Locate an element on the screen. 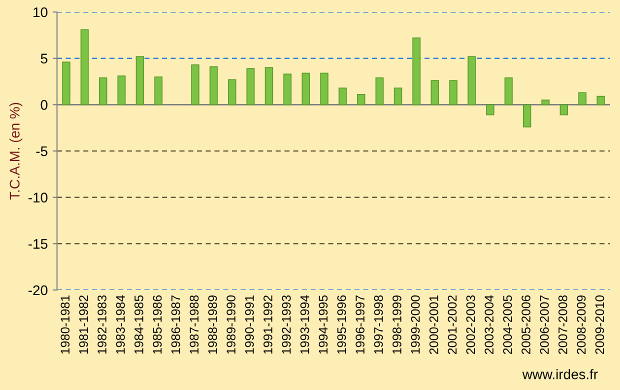 The image size is (620, 390). text: www.irdes.fr is located at coordinates (560, 374).